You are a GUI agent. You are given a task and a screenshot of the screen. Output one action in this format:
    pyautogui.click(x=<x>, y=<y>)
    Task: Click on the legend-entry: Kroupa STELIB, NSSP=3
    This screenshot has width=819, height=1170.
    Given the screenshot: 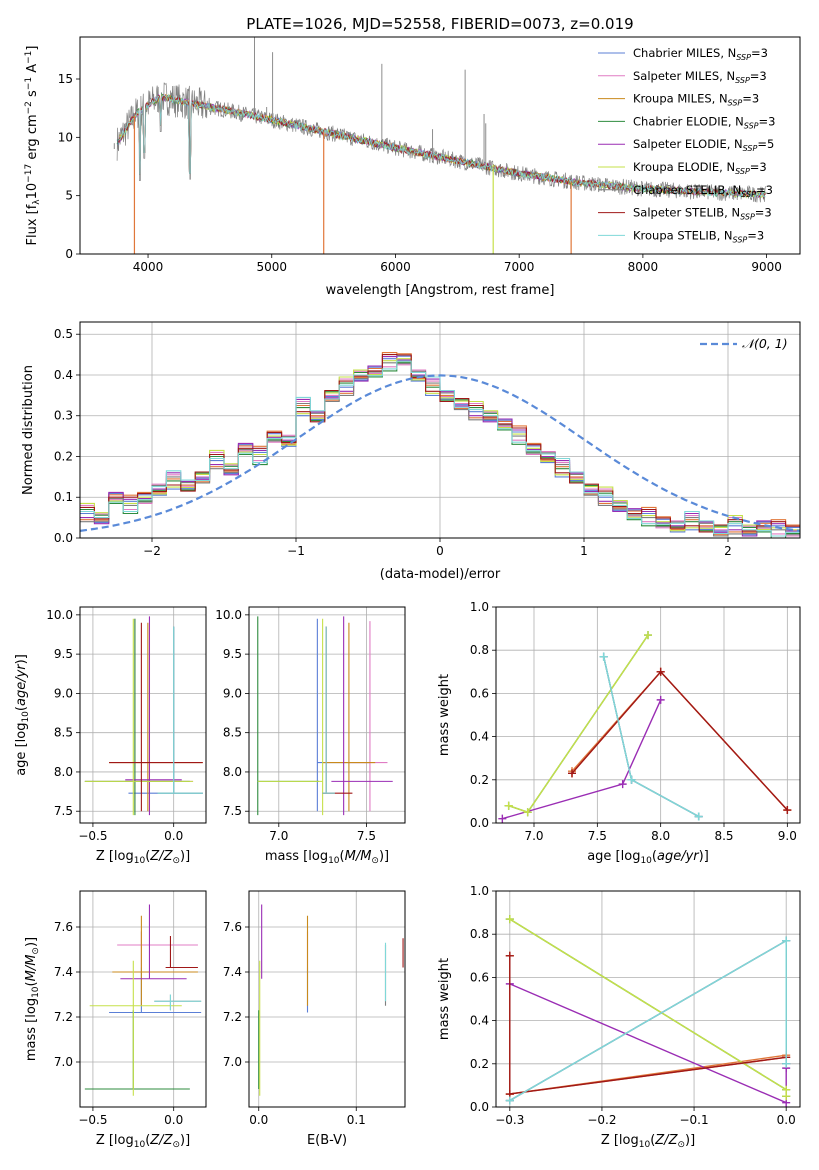 What is the action you would take?
    pyautogui.click(x=698, y=236)
    